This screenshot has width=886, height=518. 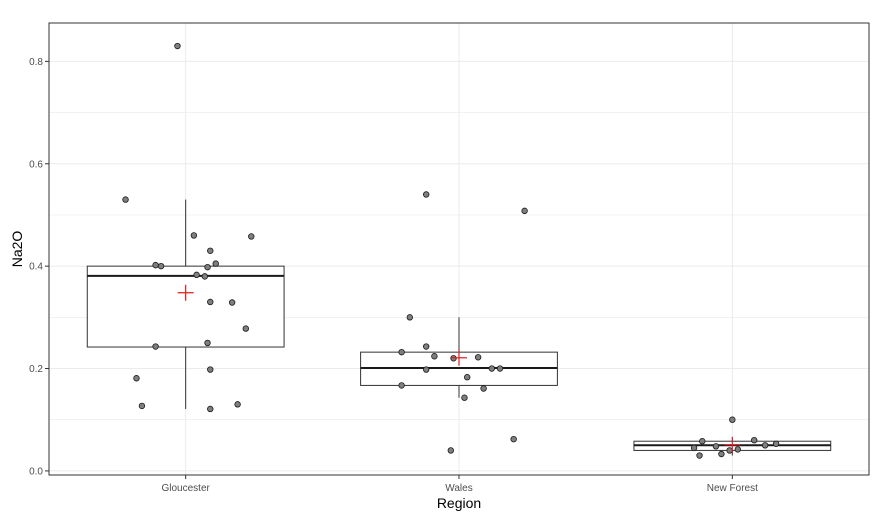 What do you see at coordinates (36, 62) in the screenshot?
I see `y-tick-label: 0.8` at bounding box center [36, 62].